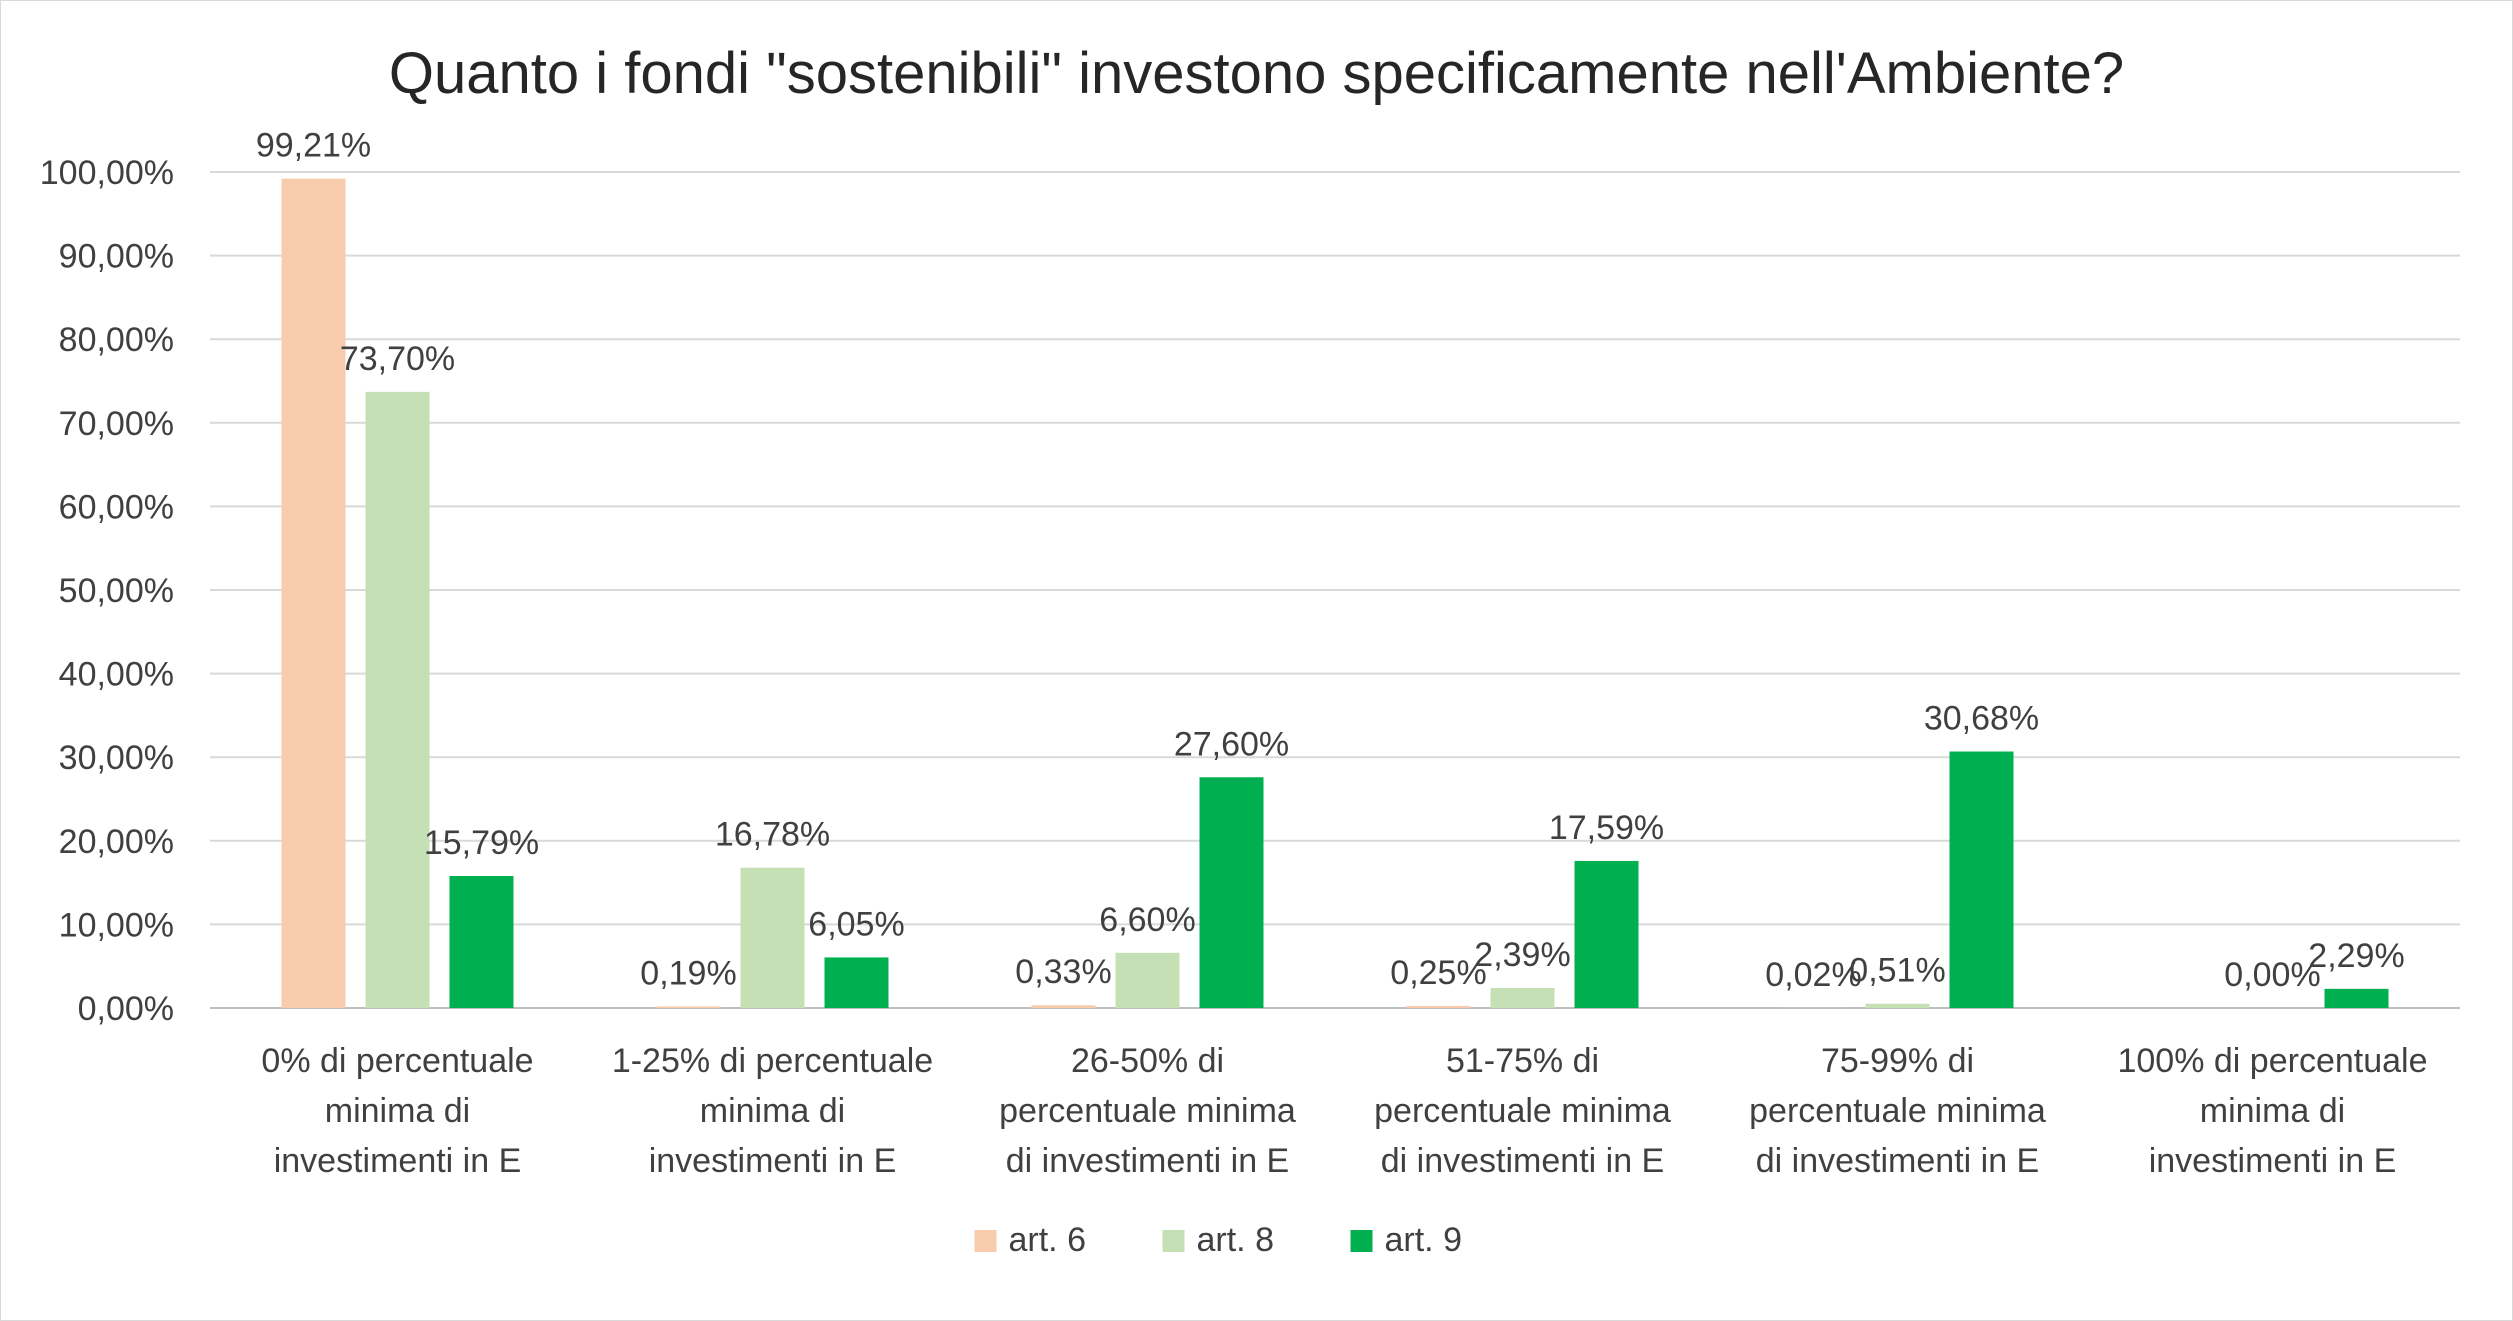  Describe the element at coordinates (116, 340) in the screenshot. I see `y-tick-label: 80,00%` at that location.